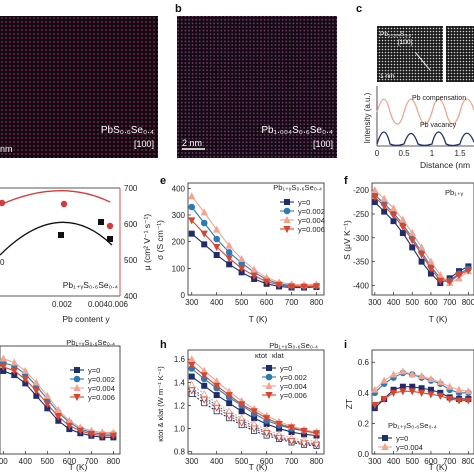  I want to click on panel-h-legend-label: y=0.002, so click(293, 377).